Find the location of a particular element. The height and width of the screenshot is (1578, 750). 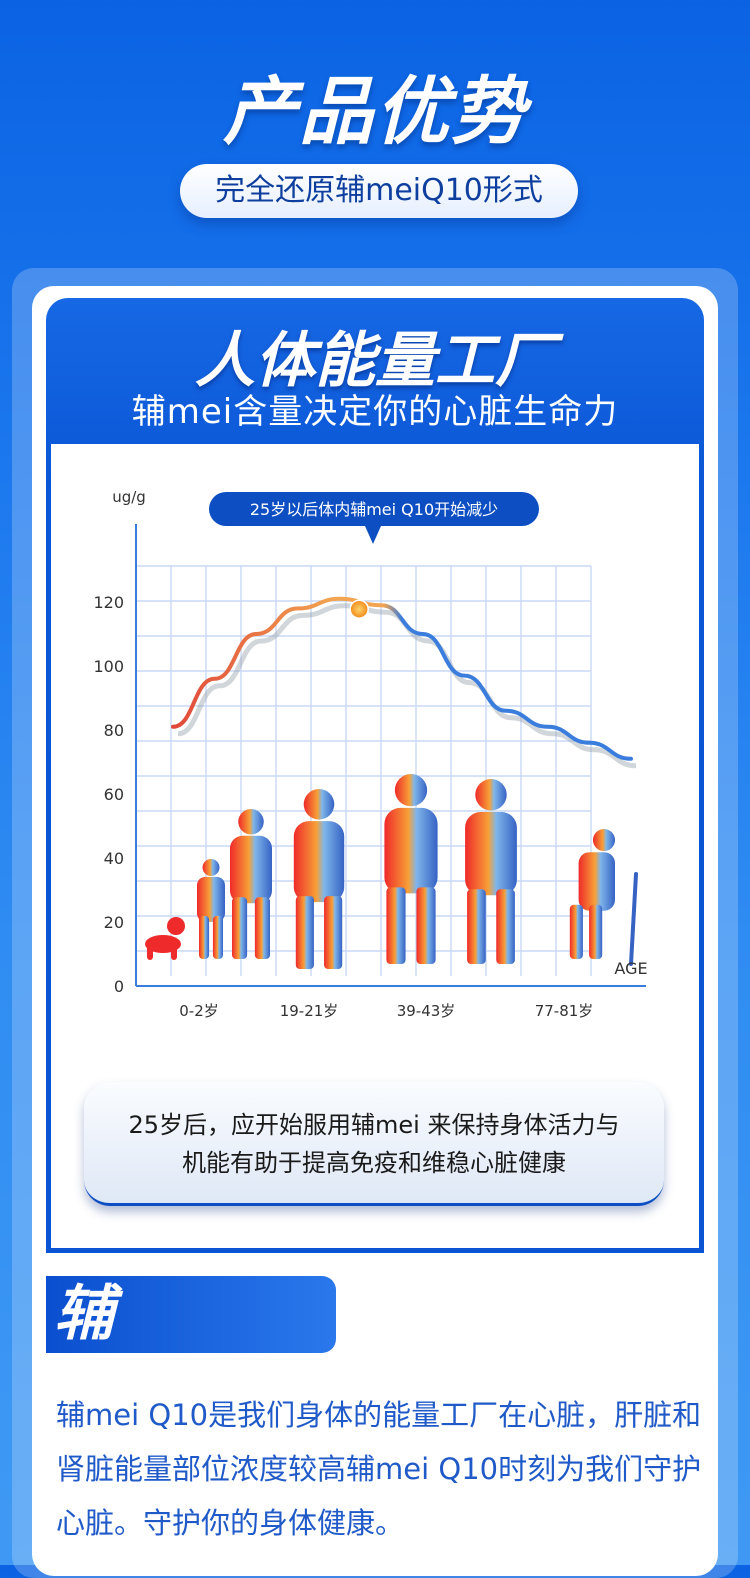

figure-adult is located at coordinates (411, 869).